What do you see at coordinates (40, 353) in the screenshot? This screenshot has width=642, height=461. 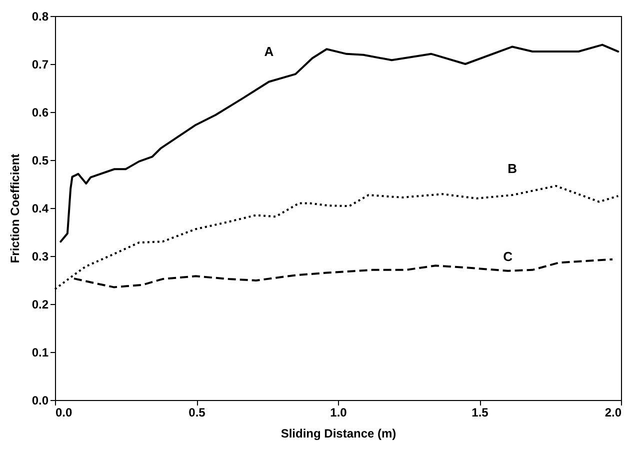 I see `y-tick-label: 0.1` at bounding box center [40, 353].